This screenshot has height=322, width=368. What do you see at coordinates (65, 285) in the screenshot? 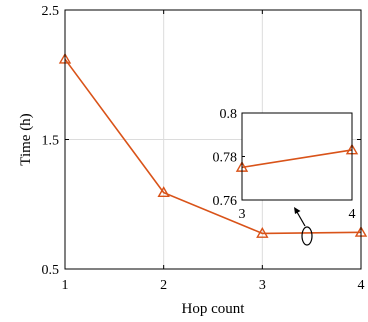
I see `x-tick-label: 1` at bounding box center [65, 285].